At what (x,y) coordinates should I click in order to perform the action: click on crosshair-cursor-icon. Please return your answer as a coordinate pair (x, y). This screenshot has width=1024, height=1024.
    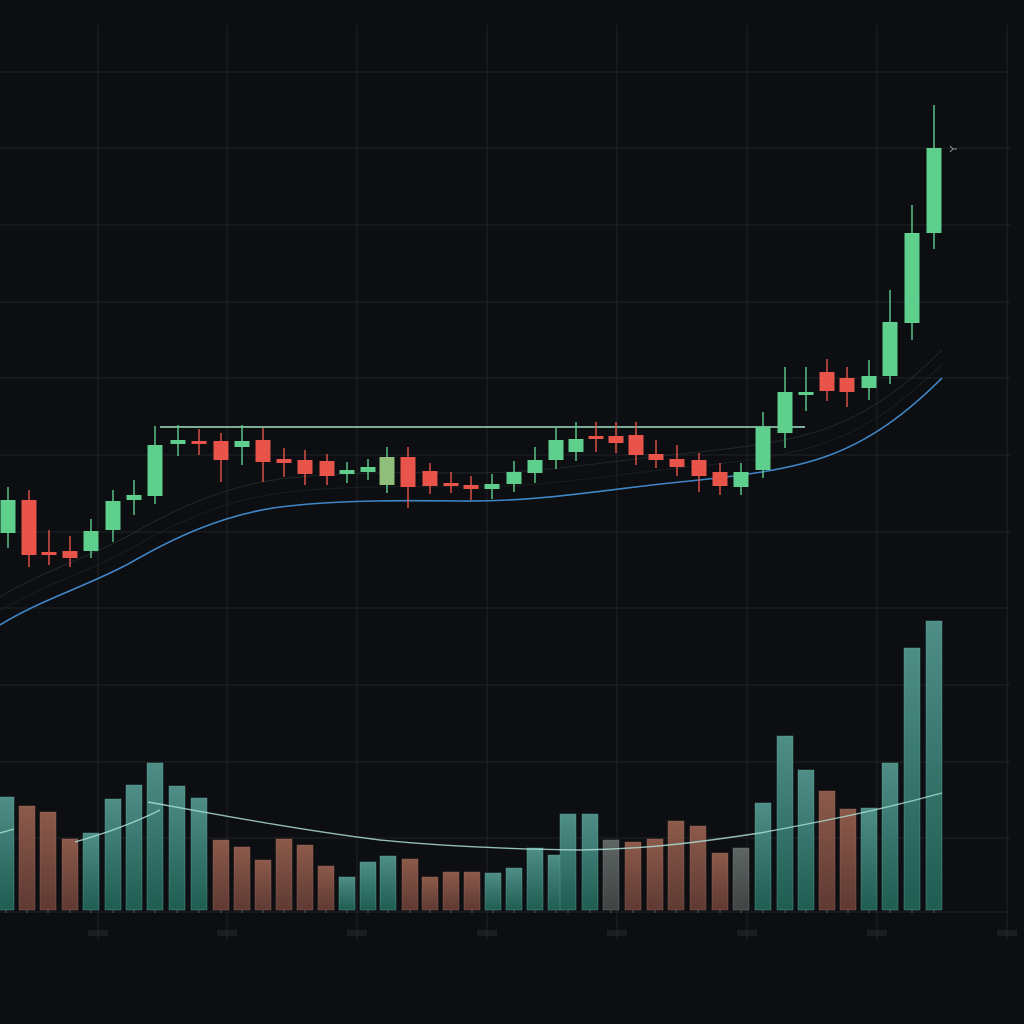
    Looking at the image, I should click on (953, 149).